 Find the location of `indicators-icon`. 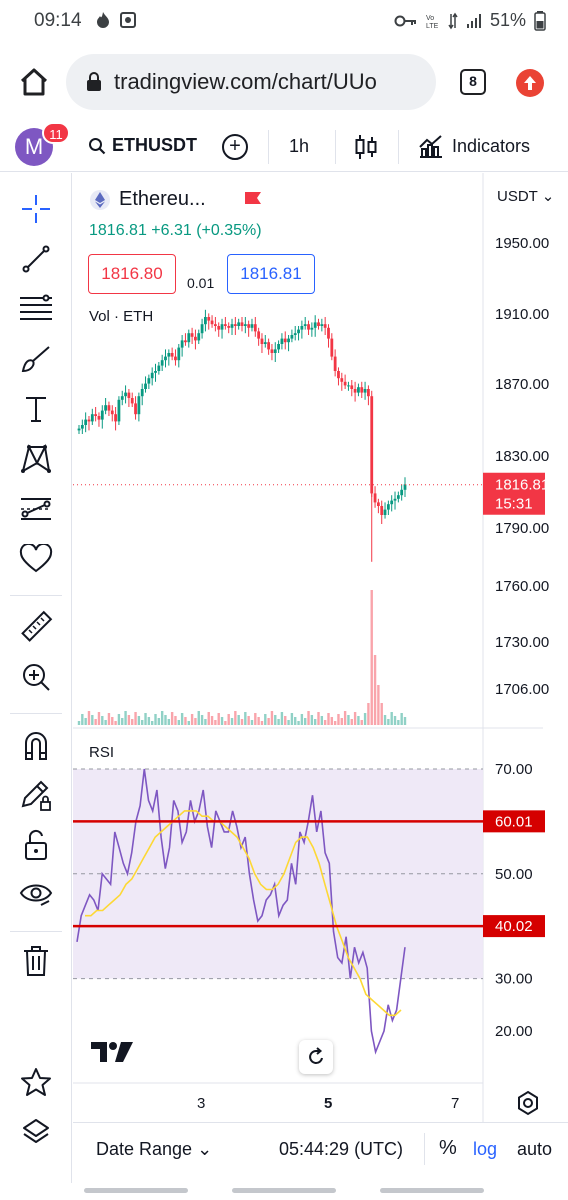

indicators-icon is located at coordinates (430, 146).